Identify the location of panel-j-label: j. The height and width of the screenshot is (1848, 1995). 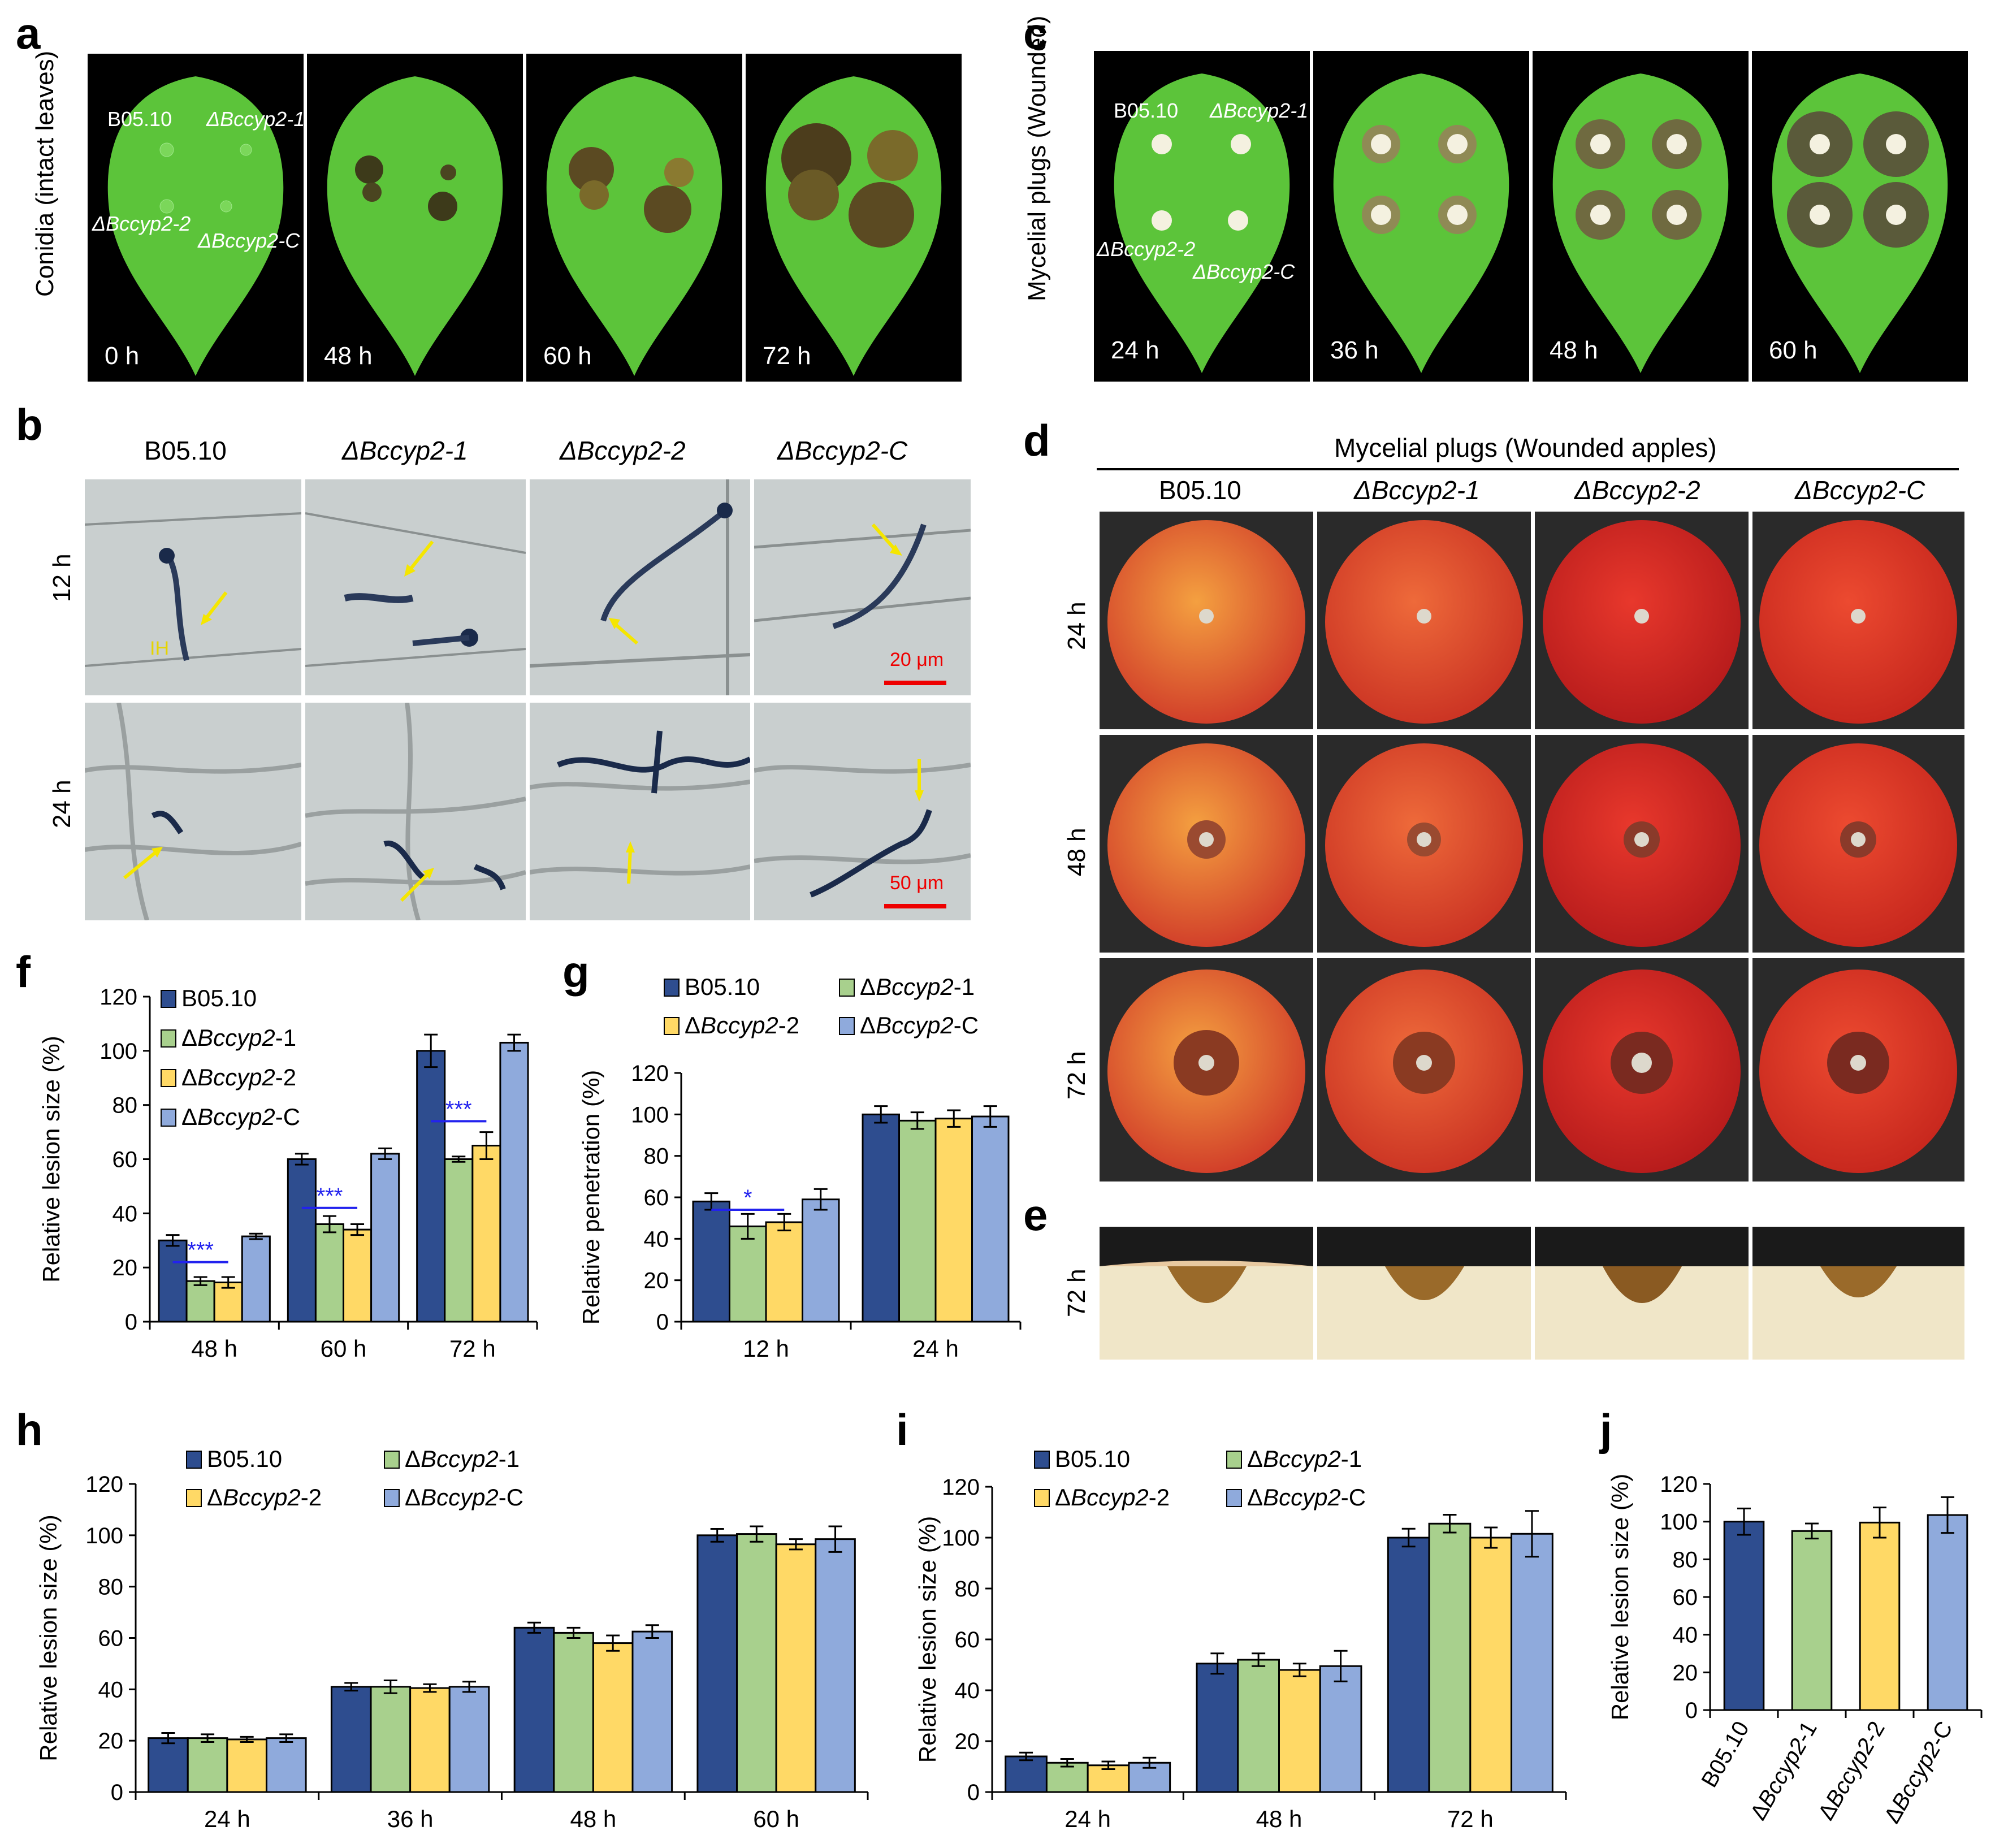
(1606, 1430).